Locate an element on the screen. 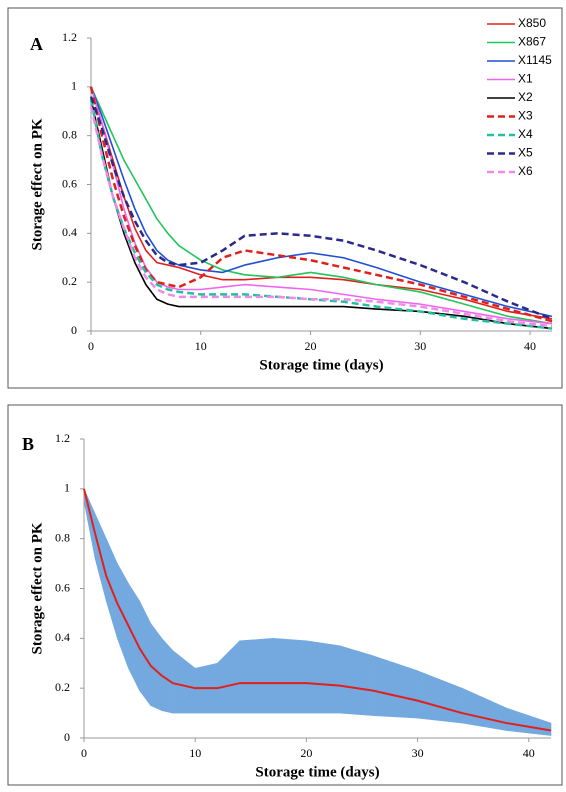 Image resolution: width=566 pixels, height=792 pixels. legend-label: X850 is located at coordinates (532, 23).